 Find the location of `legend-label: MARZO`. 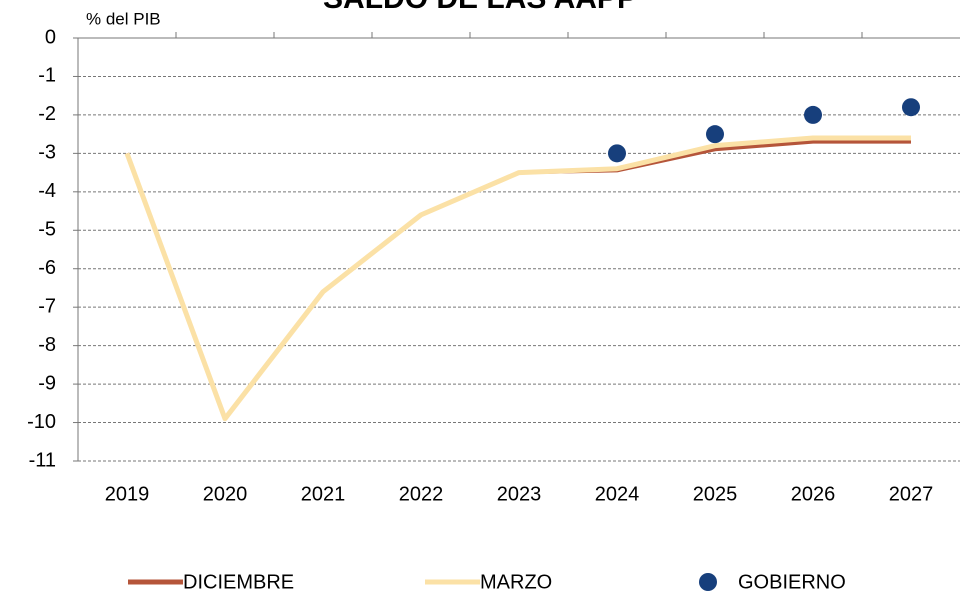

legend-label: MARZO is located at coordinates (516, 582).